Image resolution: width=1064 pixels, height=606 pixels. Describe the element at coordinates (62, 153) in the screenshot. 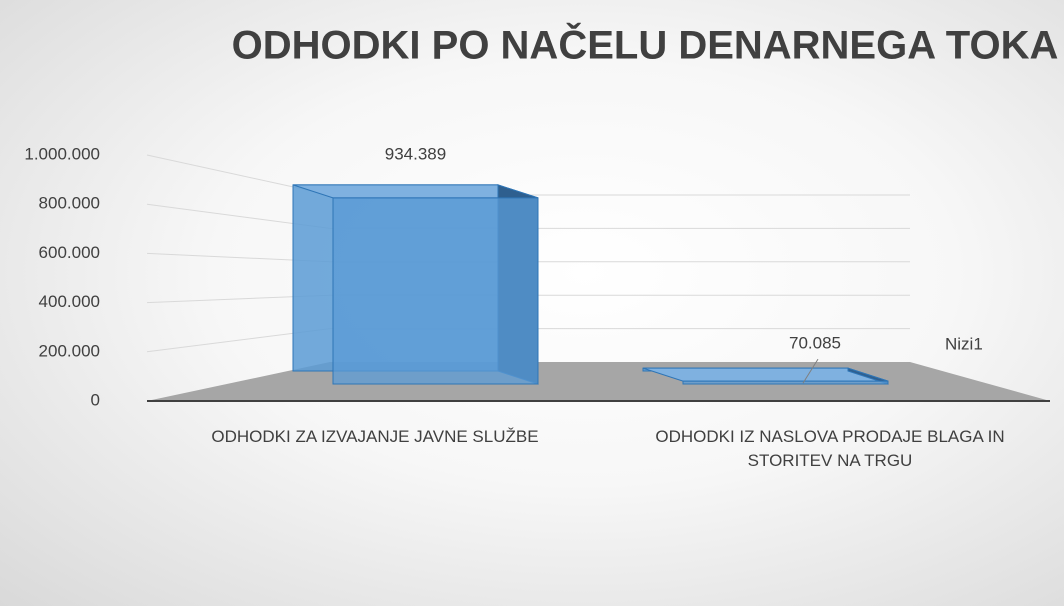

I see `y-tick-label: 1.000.000` at that location.